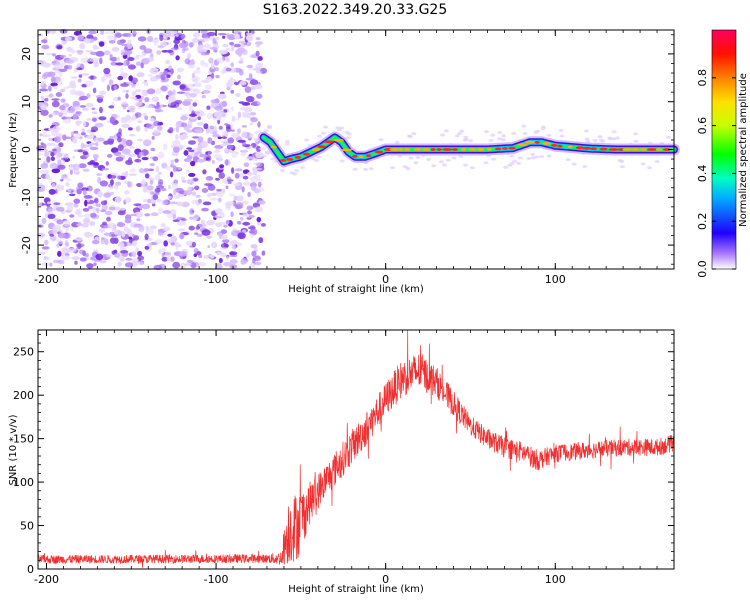 The height and width of the screenshot is (600, 750). I want to click on spectrogram-x-label: Height of straight line (km), so click(356, 289).